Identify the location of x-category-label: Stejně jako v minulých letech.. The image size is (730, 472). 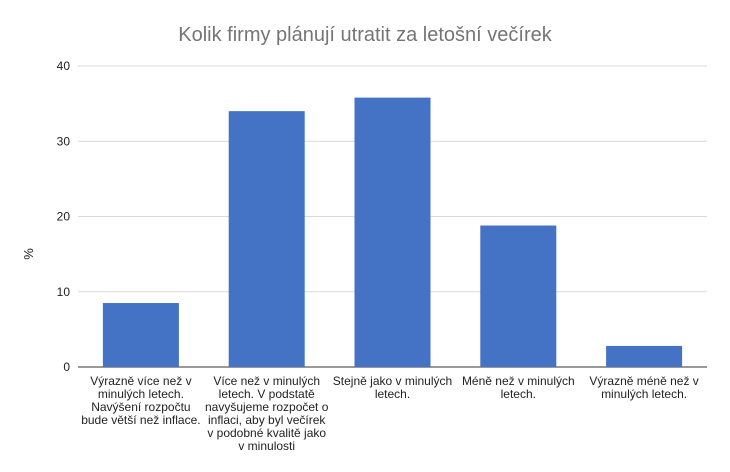
(392, 387).